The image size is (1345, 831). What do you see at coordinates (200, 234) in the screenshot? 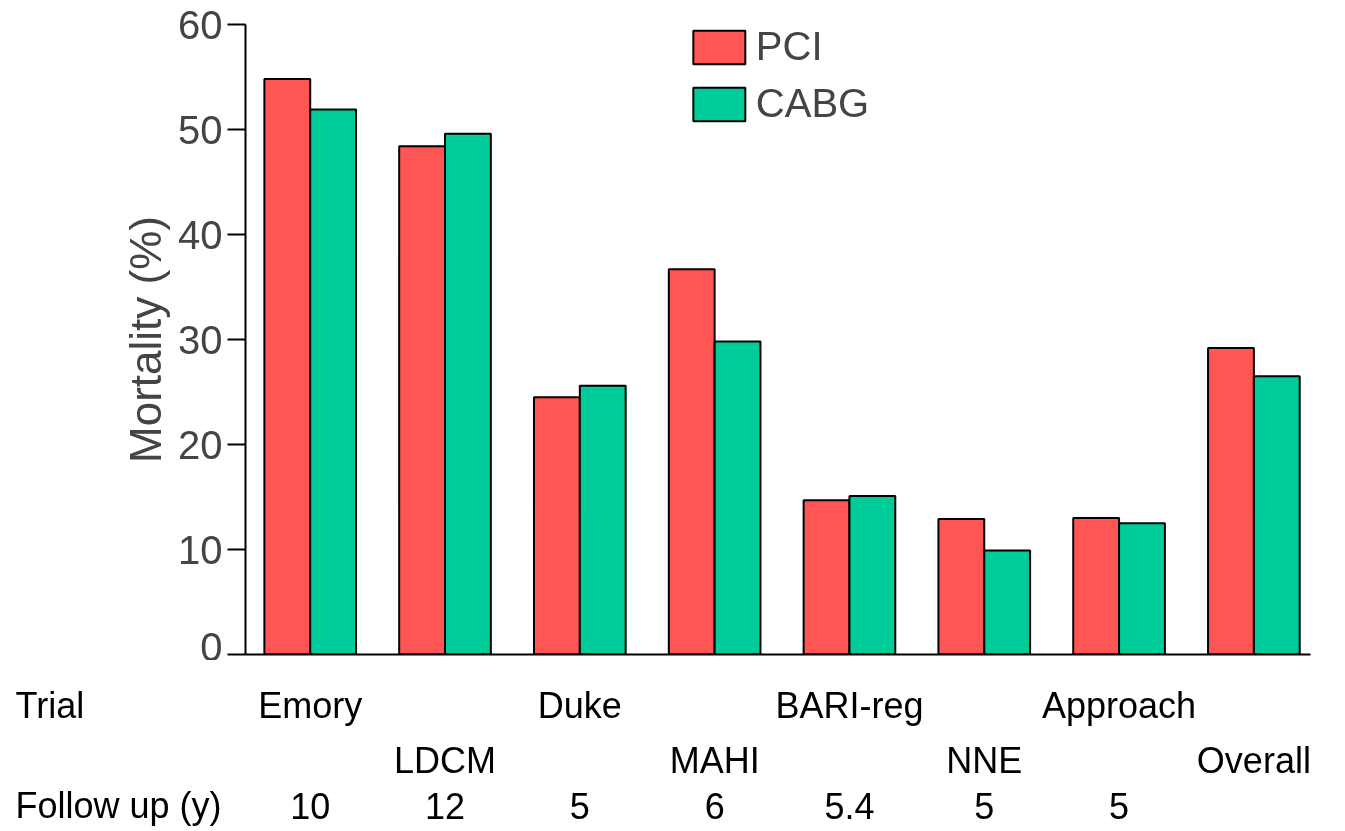
I see `y-tick-label: 40` at bounding box center [200, 234].